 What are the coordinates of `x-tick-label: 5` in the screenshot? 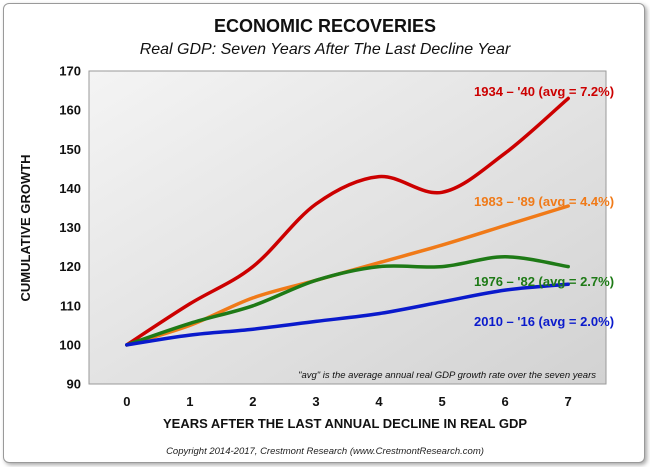 It's located at (441, 401).